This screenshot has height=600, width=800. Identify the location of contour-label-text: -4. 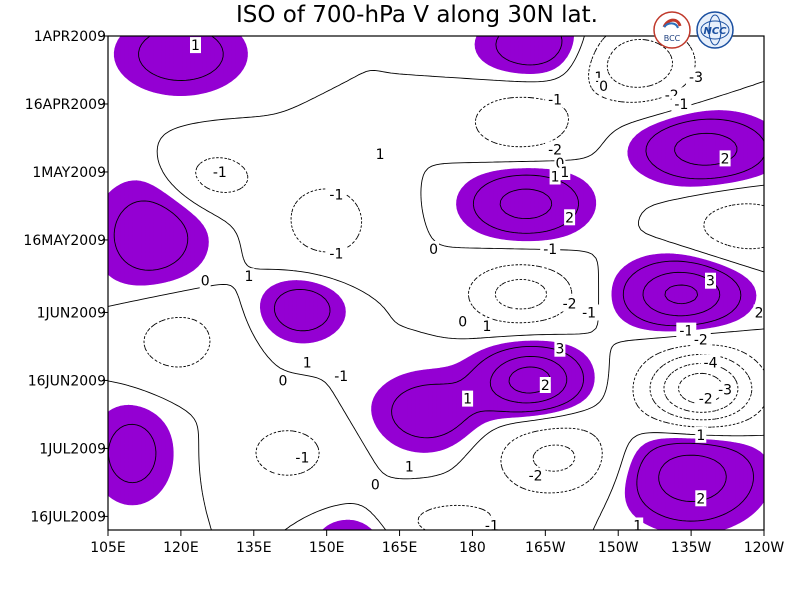
(711, 363).